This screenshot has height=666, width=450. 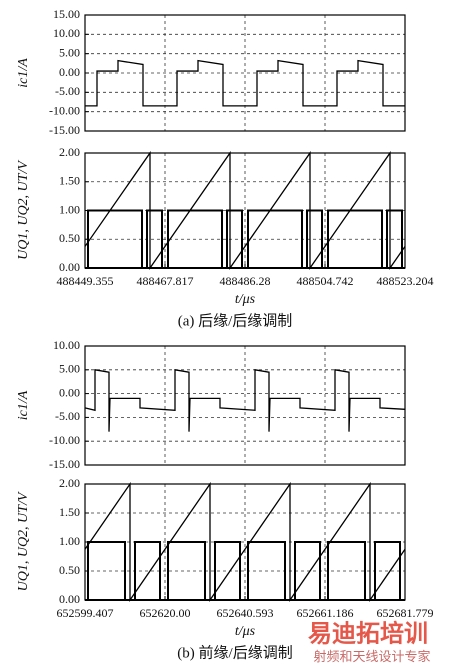 I want to click on x-tick-label: 488449.355, so click(x=85, y=281).